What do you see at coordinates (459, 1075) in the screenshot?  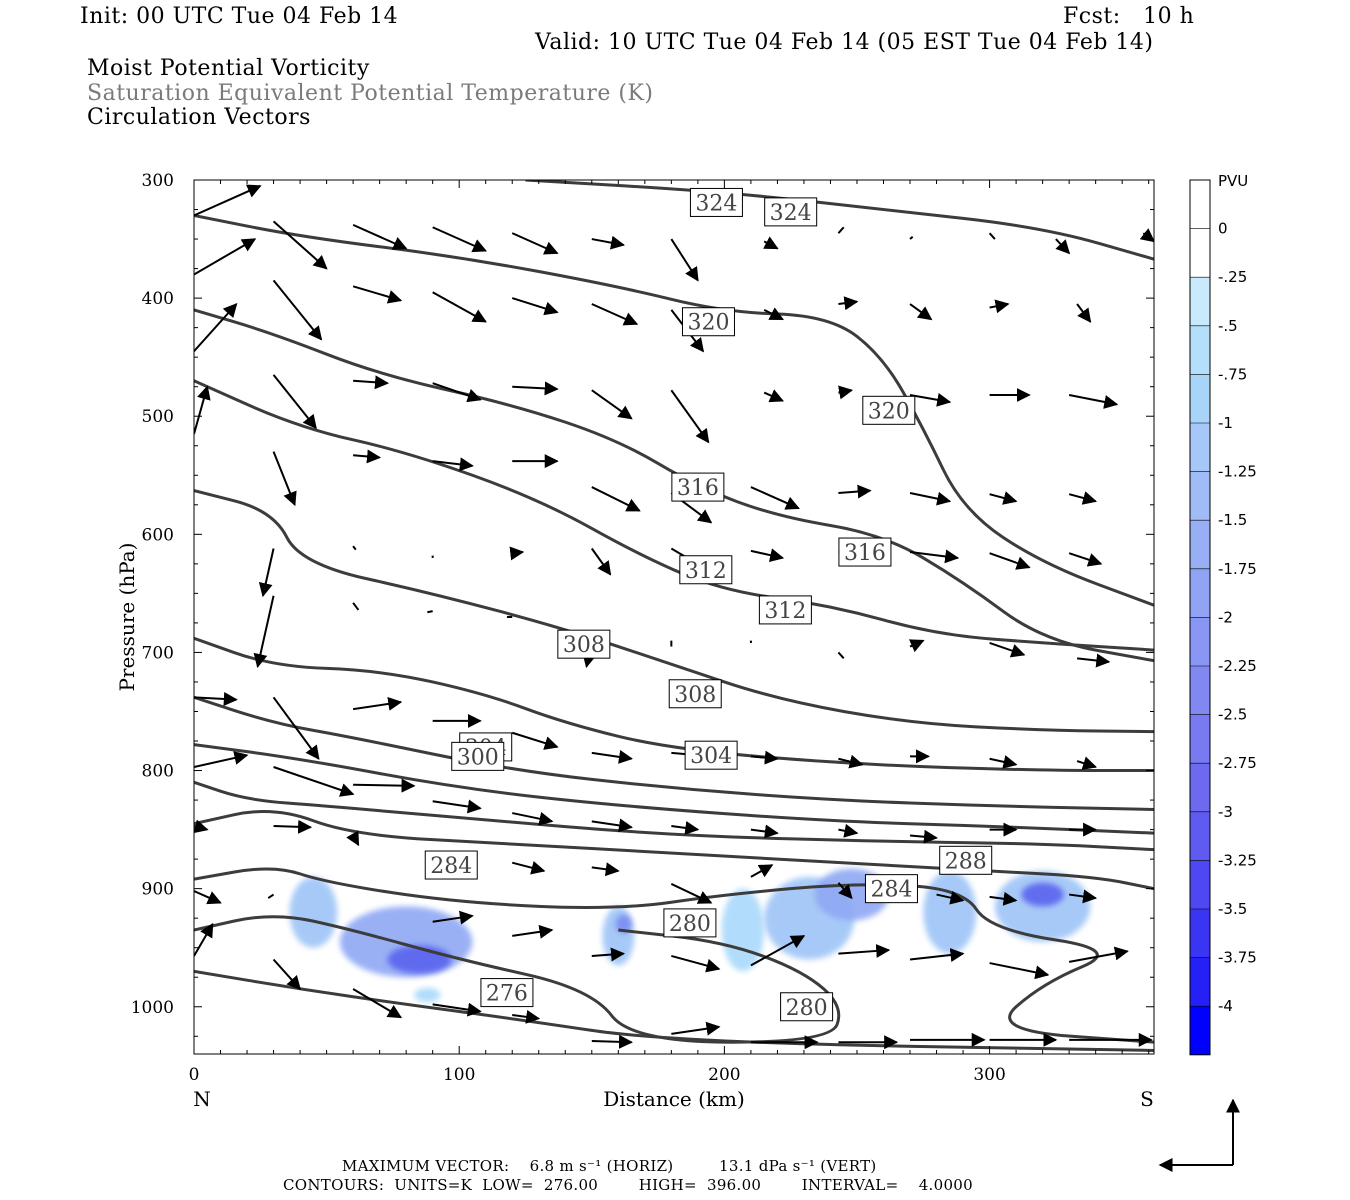 I see `x-tick-label: 100` at bounding box center [459, 1075].